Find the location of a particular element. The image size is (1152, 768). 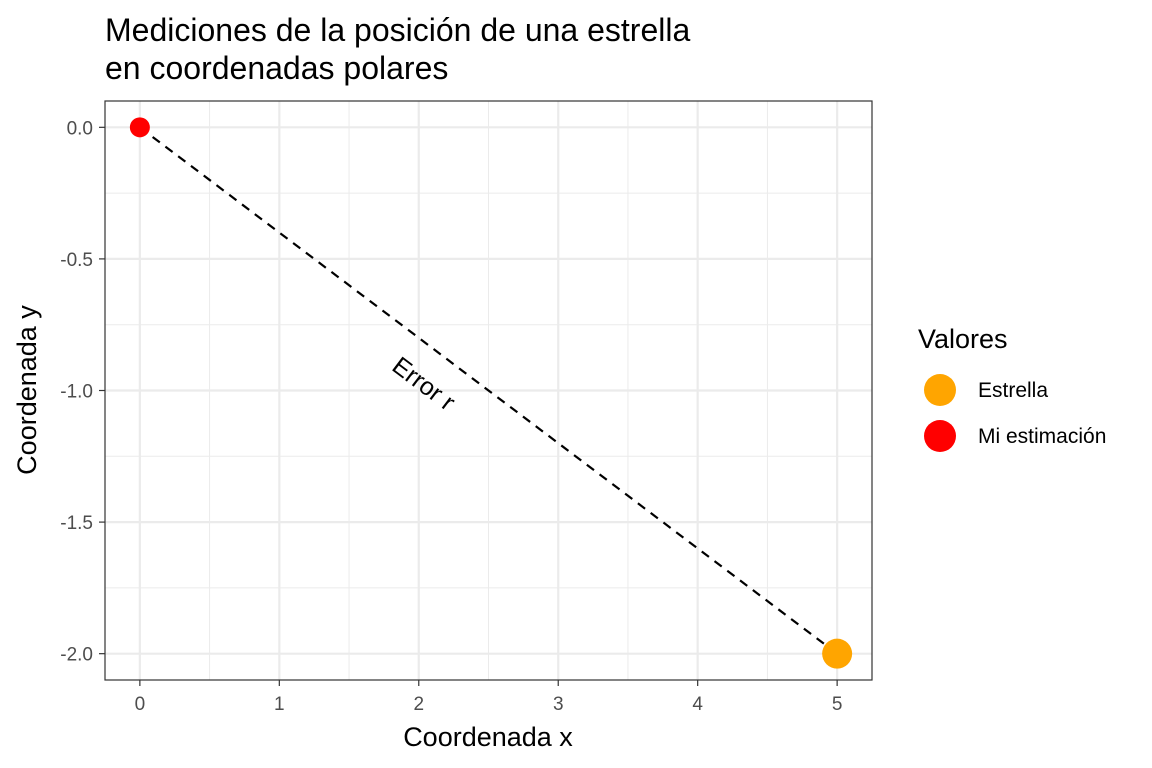

y-tick-label: -1.5 is located at coordinates (76, 523).